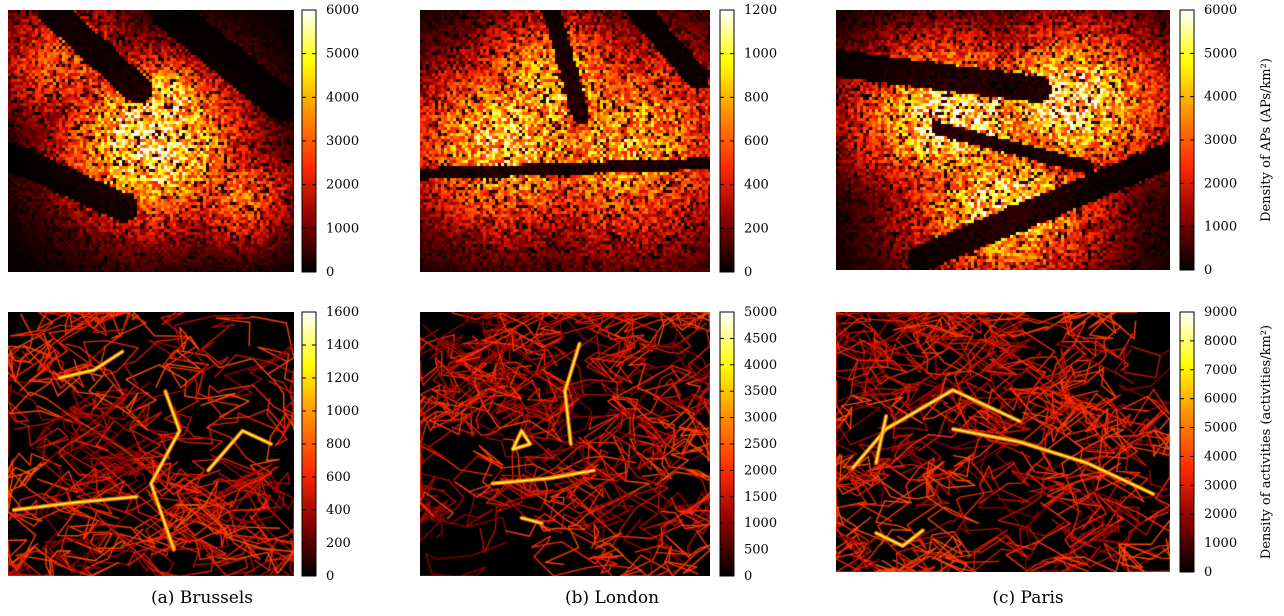 The image size is (1284, 616). I want to click on ap-density-brussels-panel: 0 1000 2000 3000 4000 5000 6000, so click(183, 141).